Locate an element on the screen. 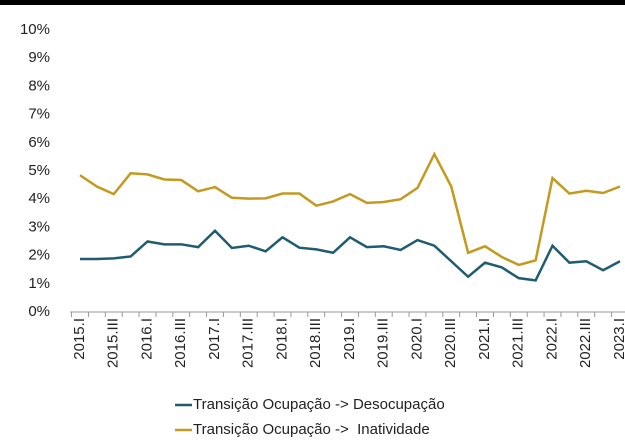 Image resolution: width=625 pixels, height=441 pixels. y-tick-label: 2% is located at coordinates (39, 255).